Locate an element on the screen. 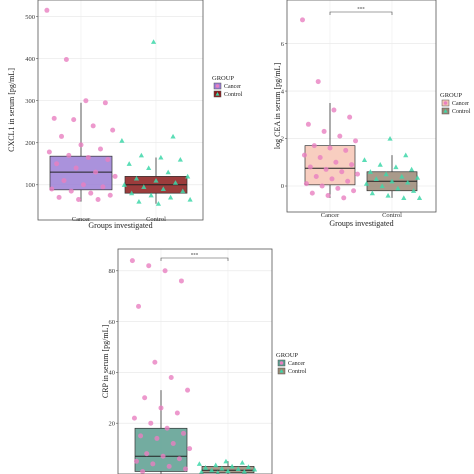  y-tick-label: 0 is located at coordinates (282, 186).